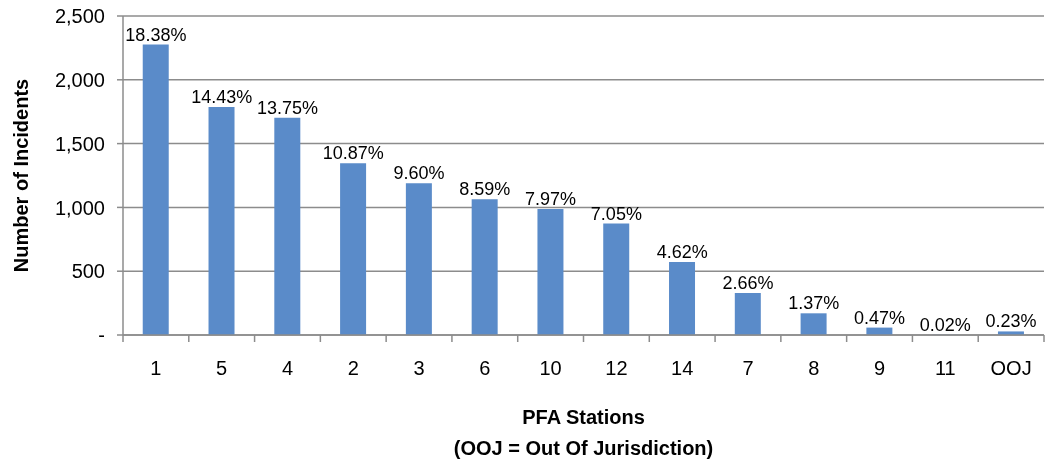 This screenshot has height=462, width=1047. What do you see at coordinates (616, 368) in the screenshot?
I see `x-tick-label: 12` at bounding box center [616, 368].